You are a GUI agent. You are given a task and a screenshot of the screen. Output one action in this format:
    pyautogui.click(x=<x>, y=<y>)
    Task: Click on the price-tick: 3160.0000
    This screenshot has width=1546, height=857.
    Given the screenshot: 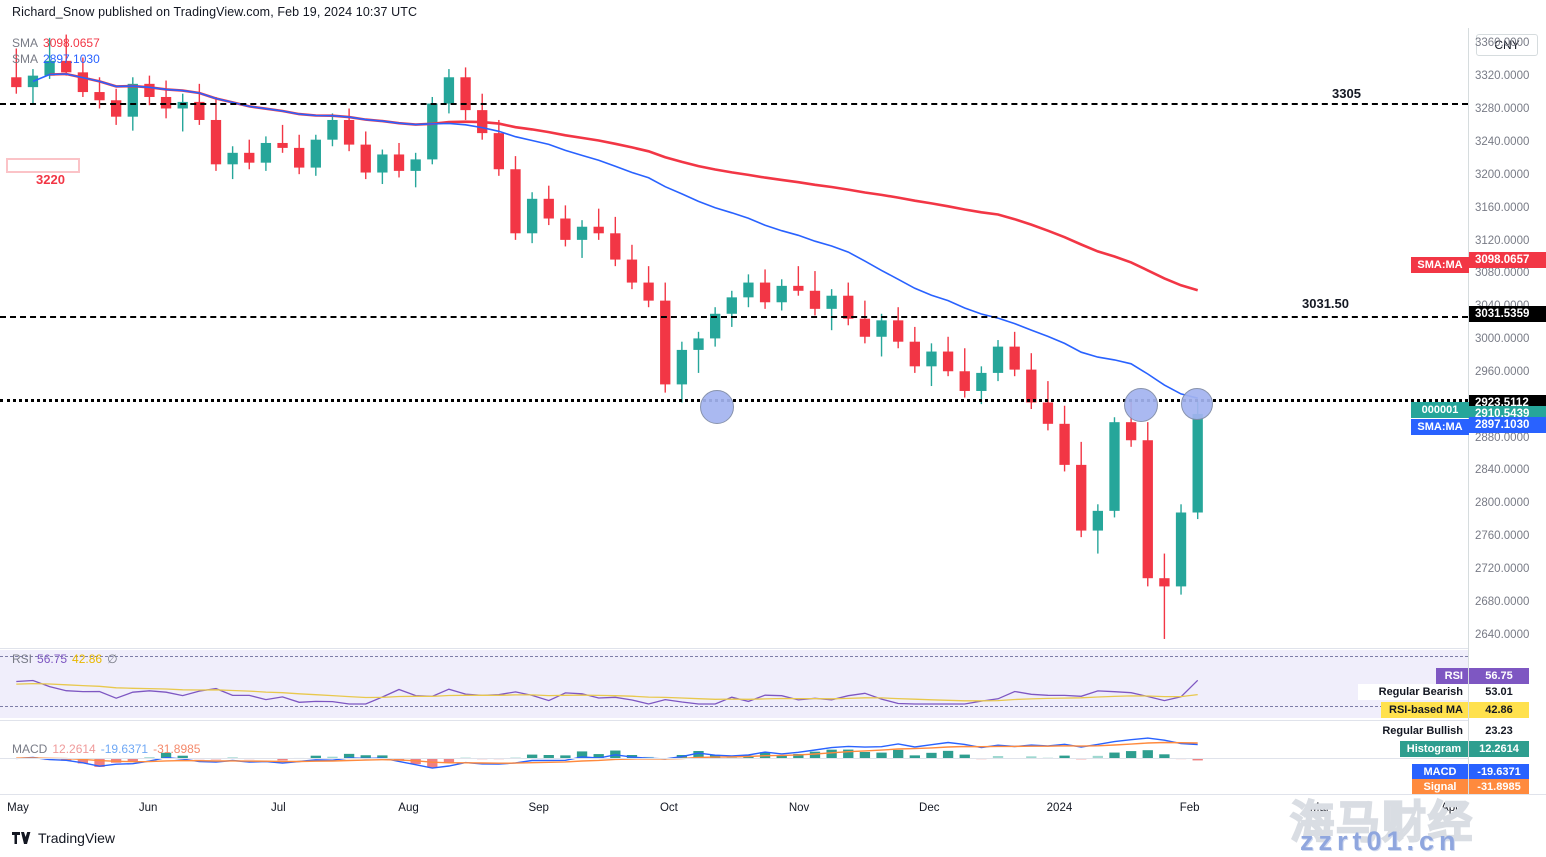 What is the action you would take?
    pyautogui.click(x=1502, y=207)
    